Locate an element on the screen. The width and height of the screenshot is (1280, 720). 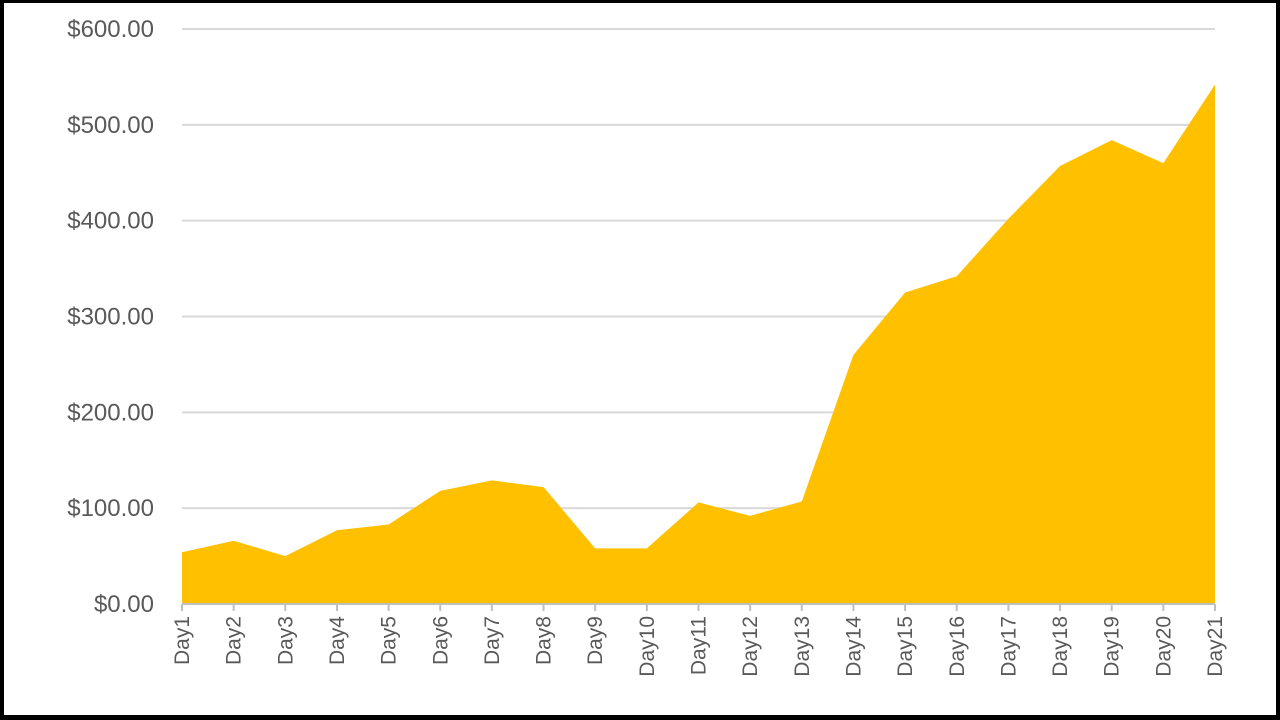
x-tick-label: Day20 is located at coordinates (1163, 646).